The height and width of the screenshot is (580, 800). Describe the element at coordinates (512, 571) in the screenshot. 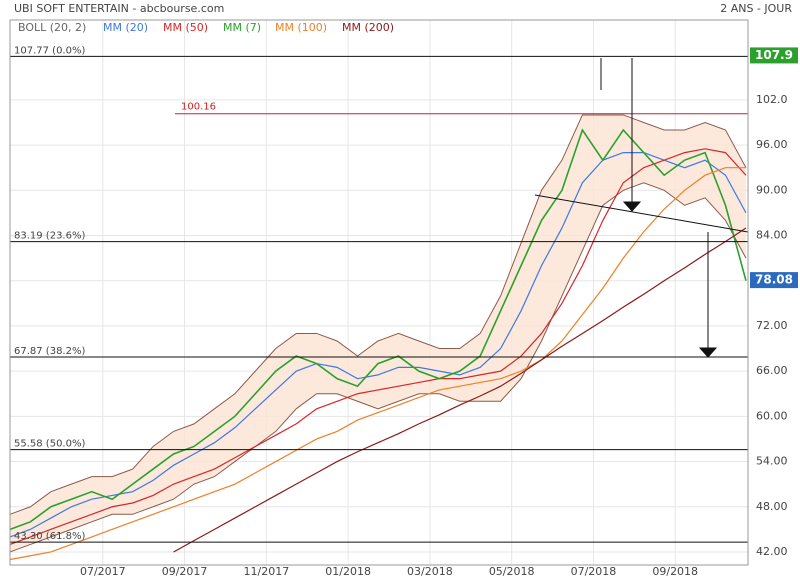

I see `x-tick-label: 05/2018` at that location.